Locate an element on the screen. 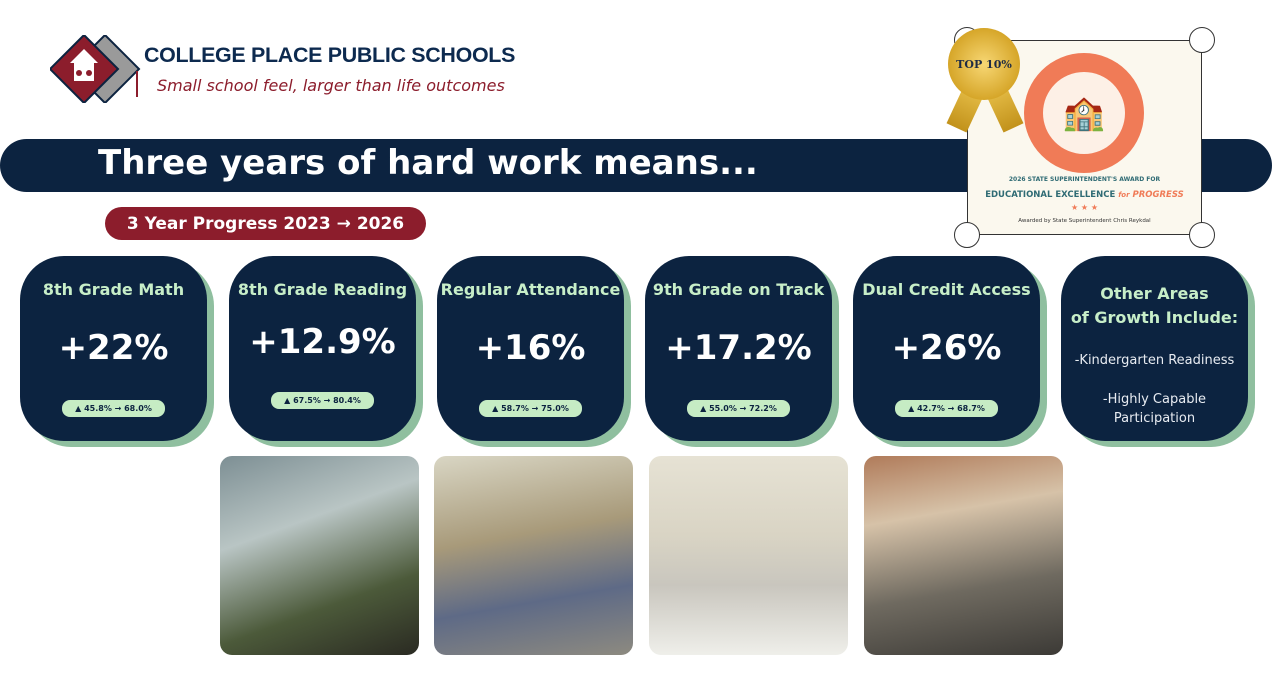 This screenshot has width=1283, height=683. progress-period-pill: 3 Year Progress 2023 → 2026 is located at coordinates (265, 223).